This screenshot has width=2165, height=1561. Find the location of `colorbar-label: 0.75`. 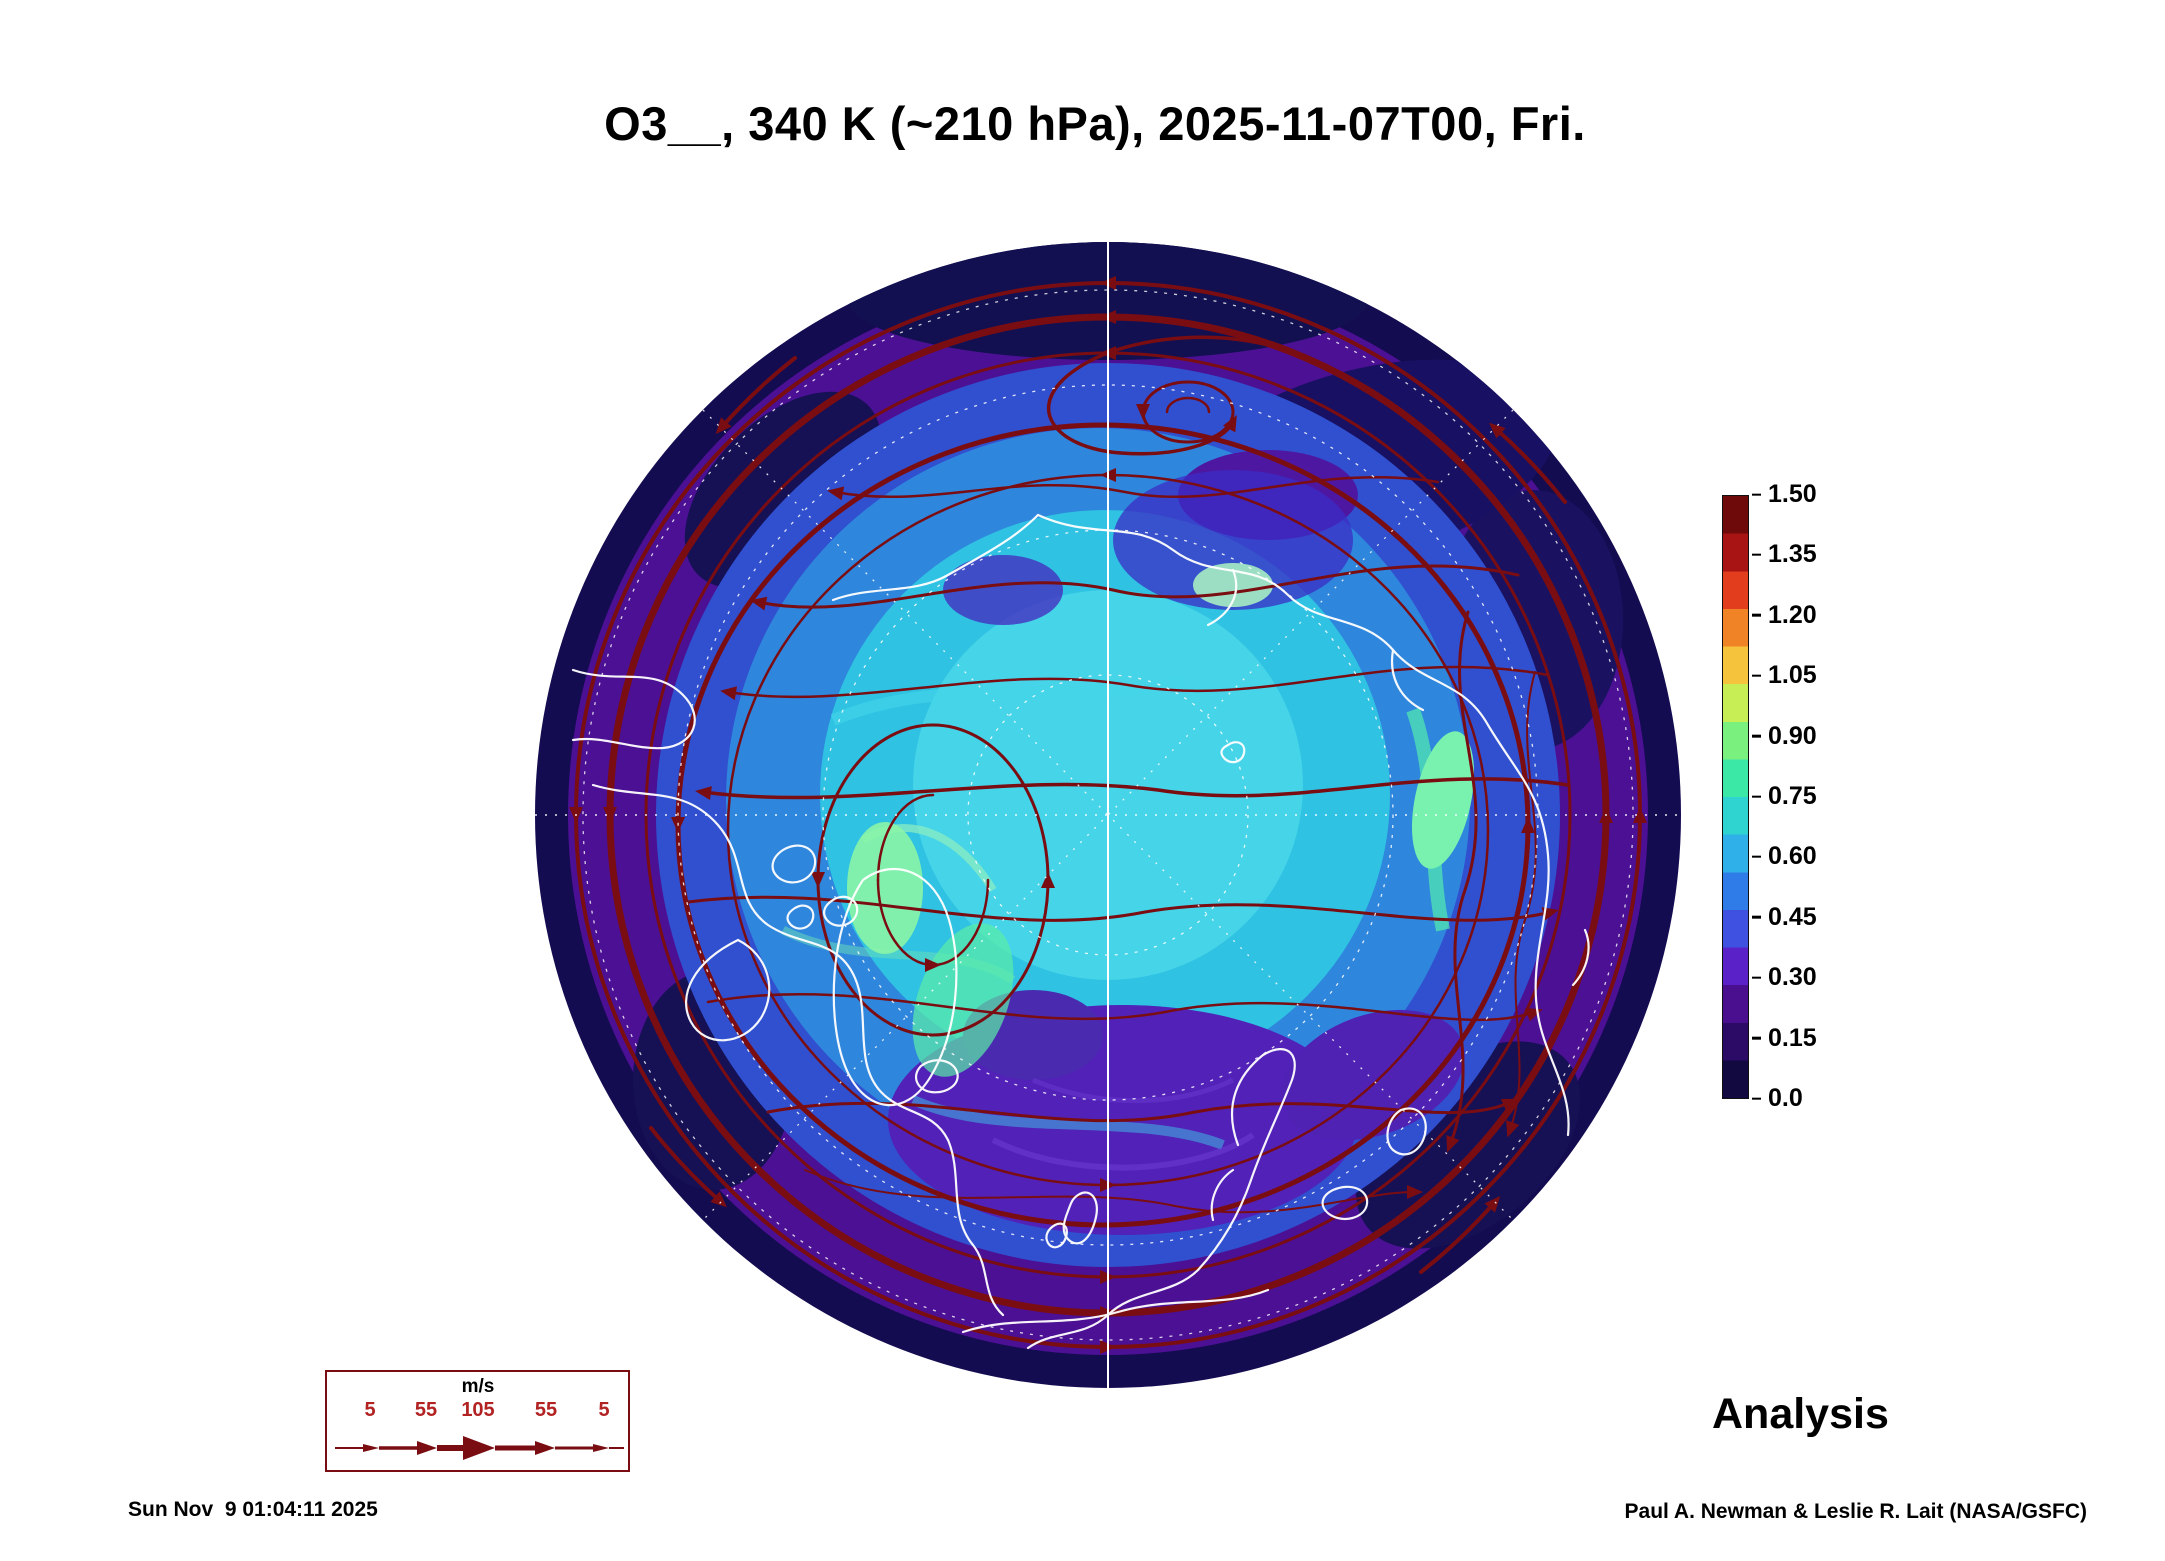

colorbar-label: 0.75 is located at coordinates (1792, 795).